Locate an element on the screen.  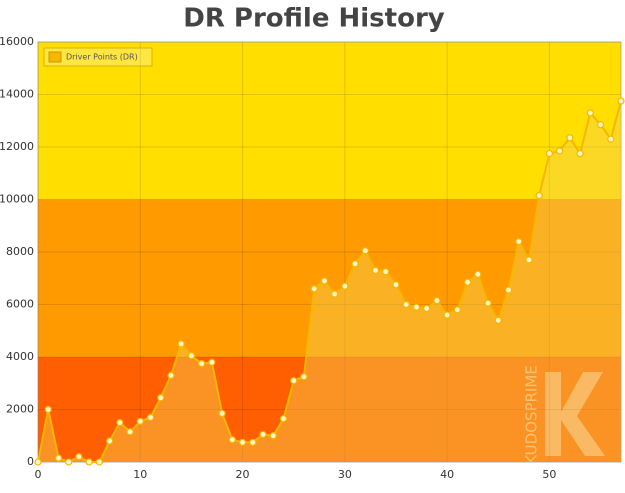
legend-label: Driver Points (DR) is located at coordinates (102, 57).